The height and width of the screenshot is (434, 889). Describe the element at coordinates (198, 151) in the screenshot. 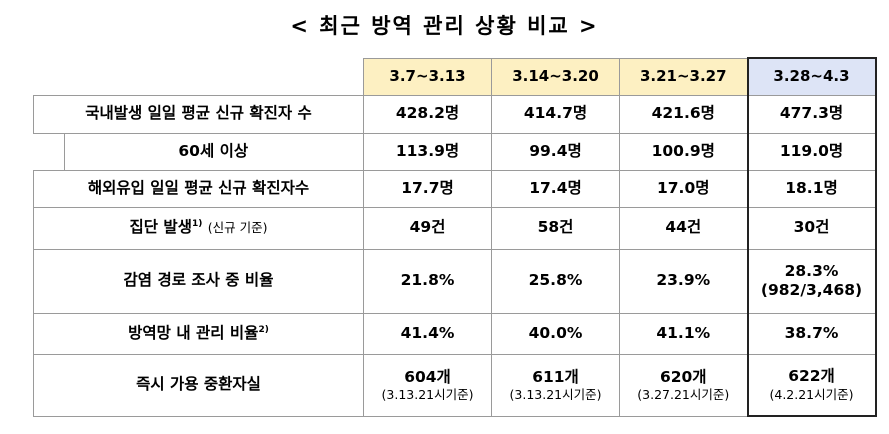

I see `row-label-sub: 60세 이상` at that location.